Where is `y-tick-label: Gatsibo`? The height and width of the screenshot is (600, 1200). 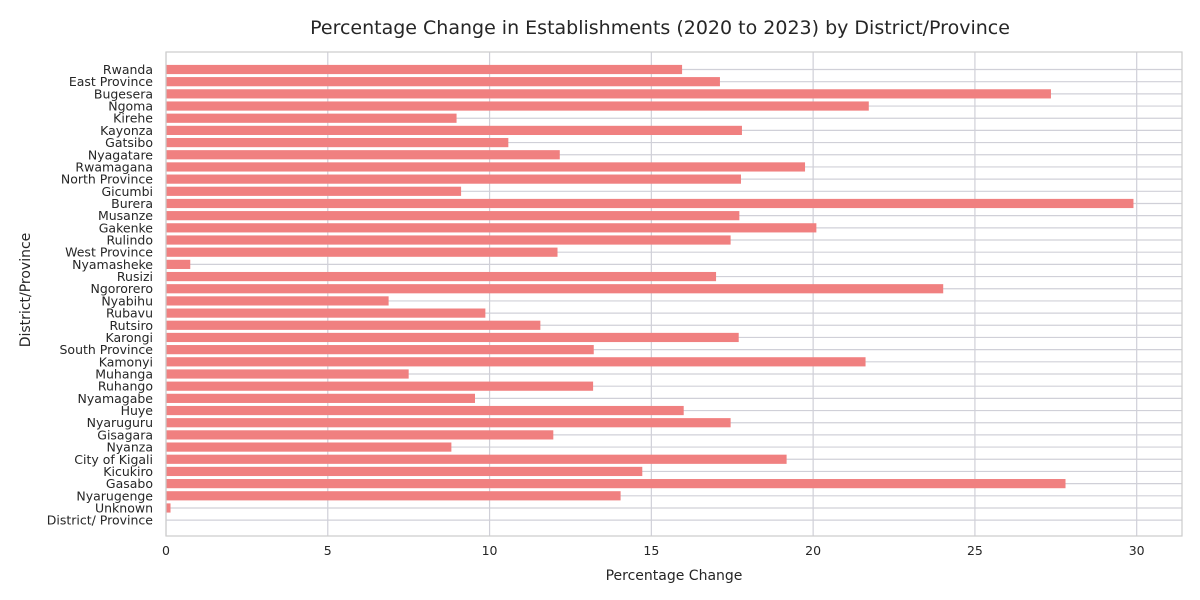 y-tick-label: Gatsibo is located at coordinates (129, 142).